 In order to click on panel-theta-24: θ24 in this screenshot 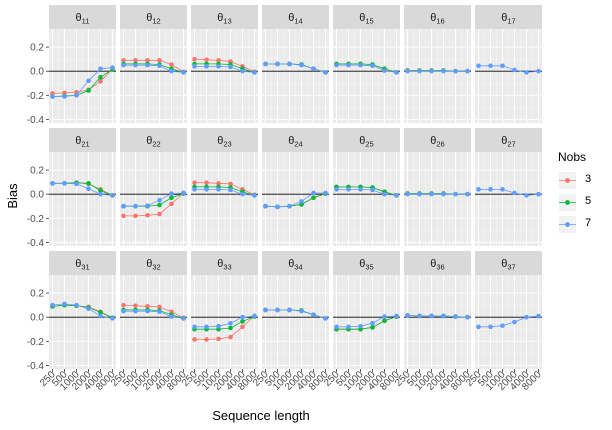, I will do `click(295, 187)`.